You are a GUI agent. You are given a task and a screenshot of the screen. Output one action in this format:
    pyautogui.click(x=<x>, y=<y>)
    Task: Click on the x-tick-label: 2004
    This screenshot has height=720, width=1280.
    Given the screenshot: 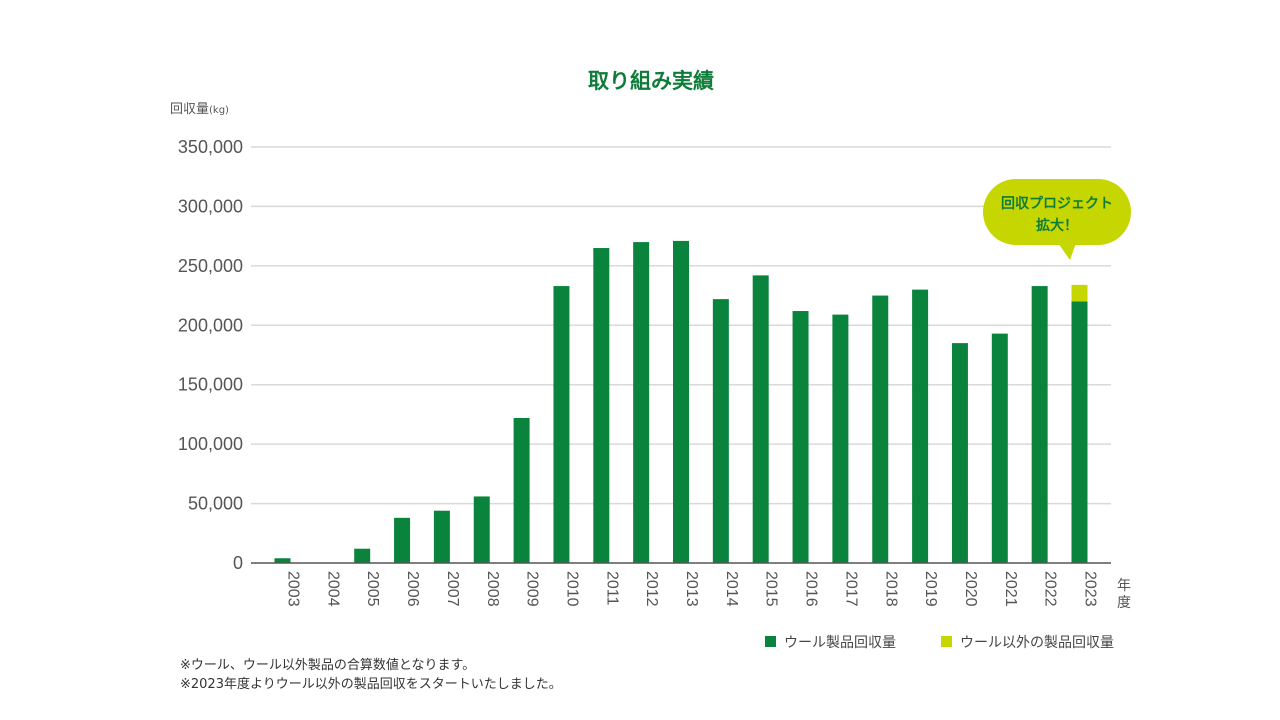 What is the action you would take?
    pyautogui.click(x=332, y=589)
    